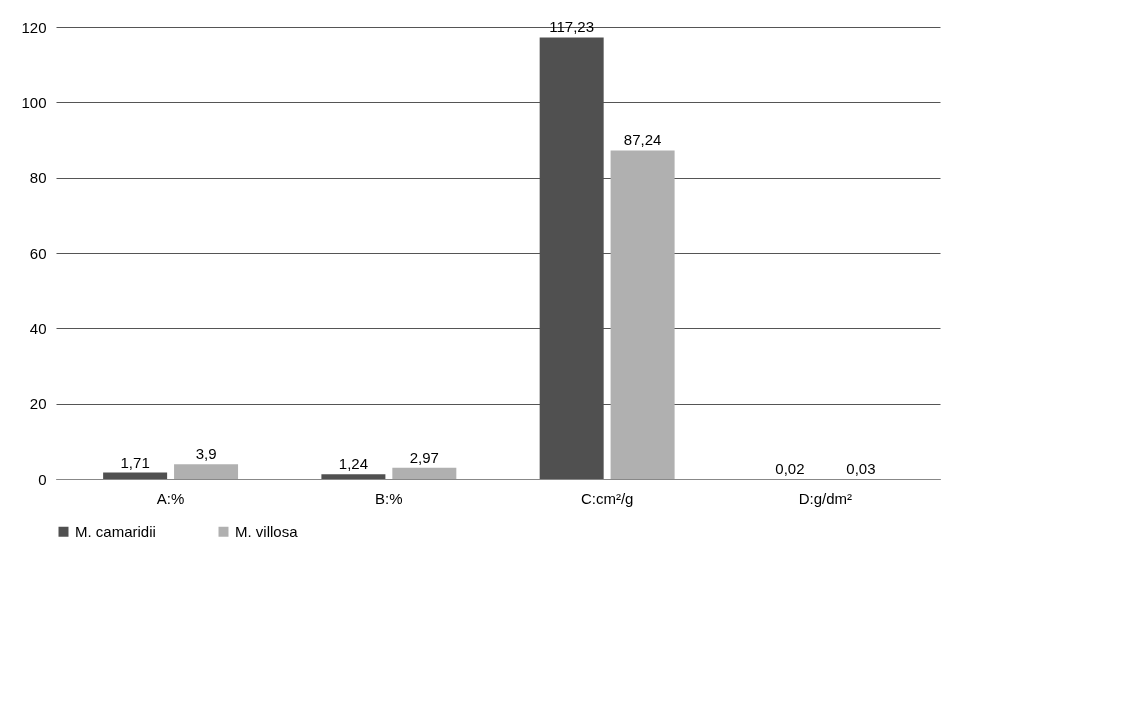 Image resolution: width=1142 pixels, height=727 pixels. Describe the element at coordinates (267, 531) in the screenshot. I see `legend-label: M. villosa` at that location.